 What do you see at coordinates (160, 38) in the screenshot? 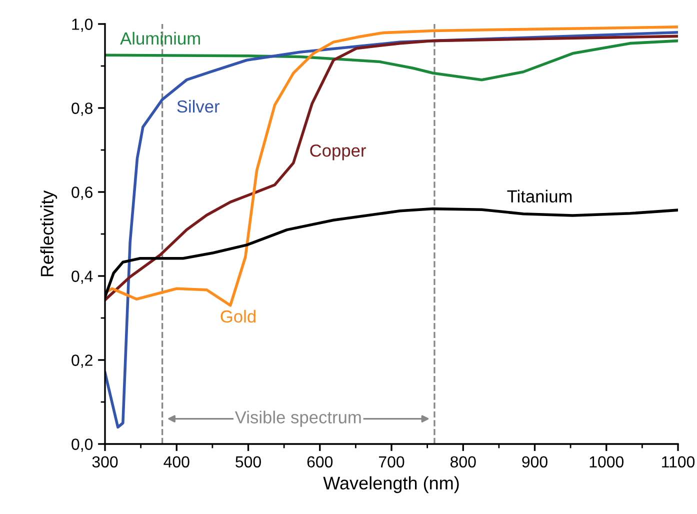
I see `series-label: Aluminium` at bounding box center [160, 38].